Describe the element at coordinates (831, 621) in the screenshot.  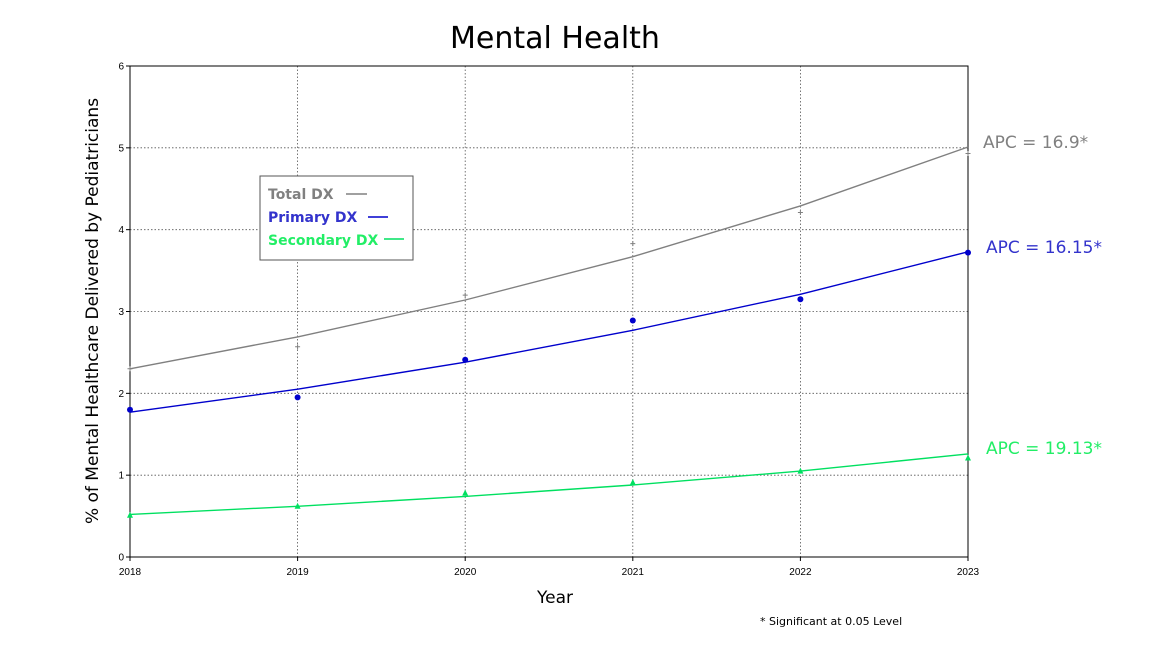
I see `footnote: * Significant at 0.05 Level` at that location.